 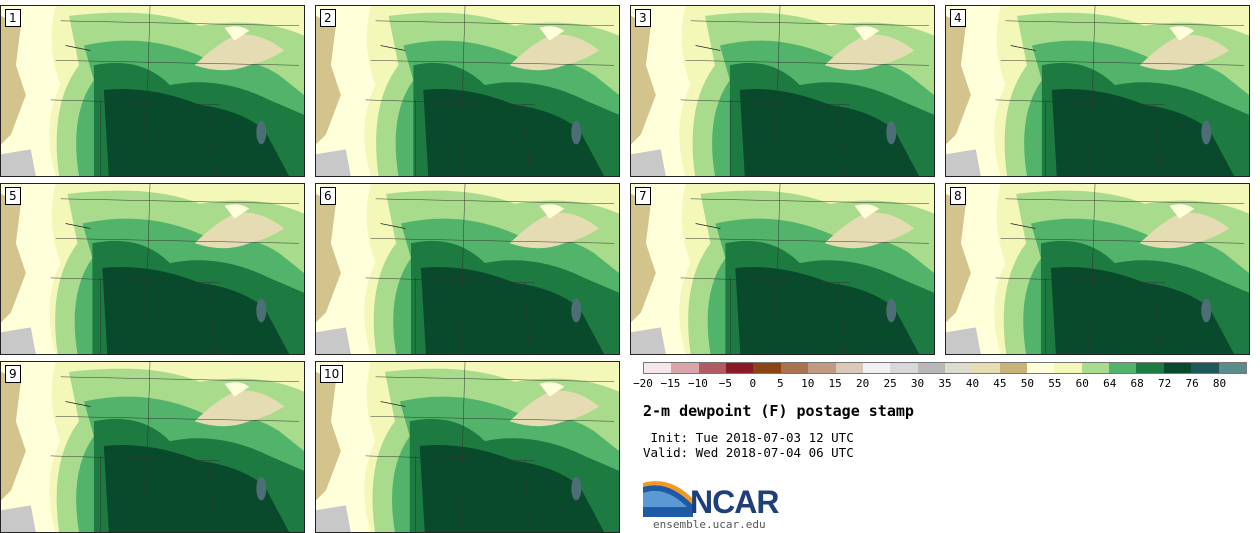 What do you see at coordinates (643, 383) in the screenshot?
I see `colorbar-tick-label: −20` at bounding box center [643, 383].